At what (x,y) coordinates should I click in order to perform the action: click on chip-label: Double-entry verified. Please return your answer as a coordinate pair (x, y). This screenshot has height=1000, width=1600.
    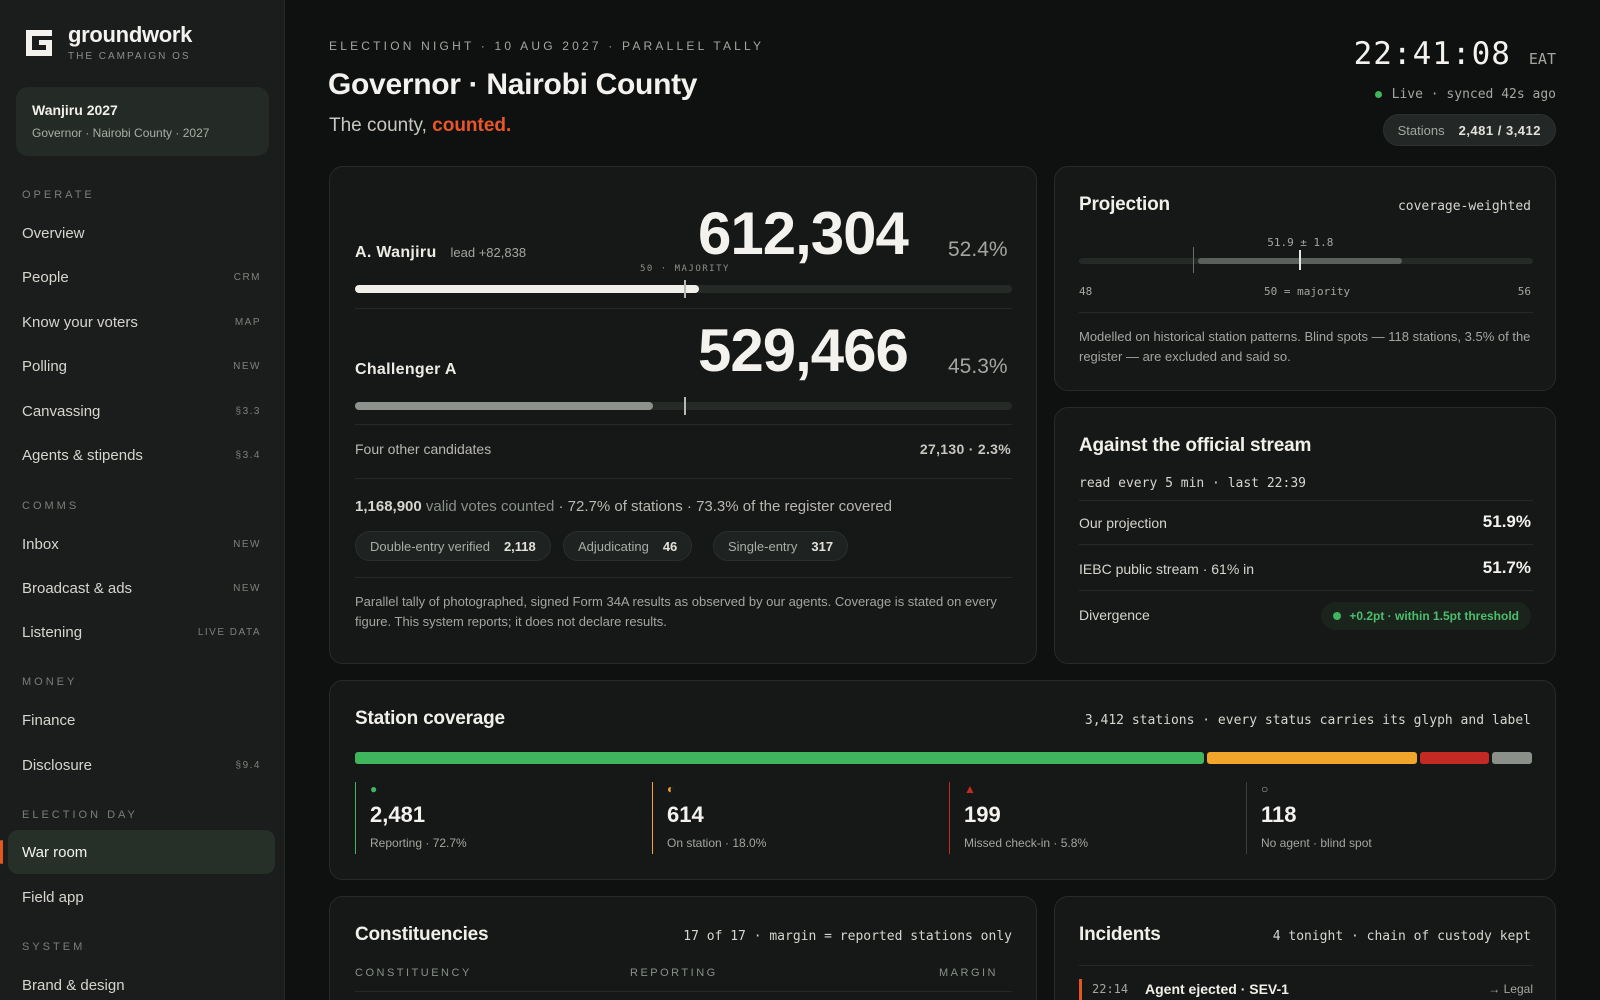
    Looking at the image, I should click on (430, 546).